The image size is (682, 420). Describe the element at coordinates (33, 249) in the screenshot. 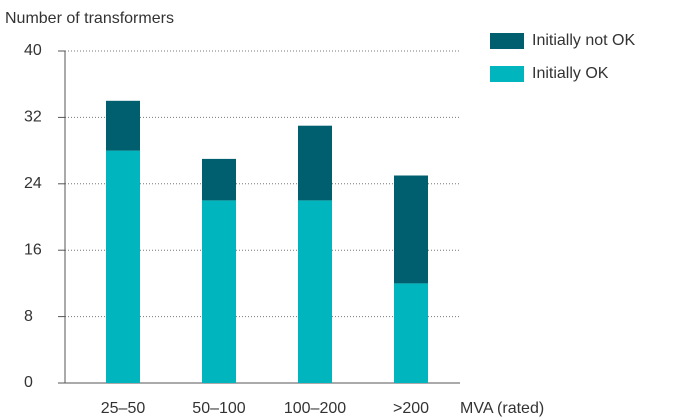

I see `y-tick-label: 16` at that location.